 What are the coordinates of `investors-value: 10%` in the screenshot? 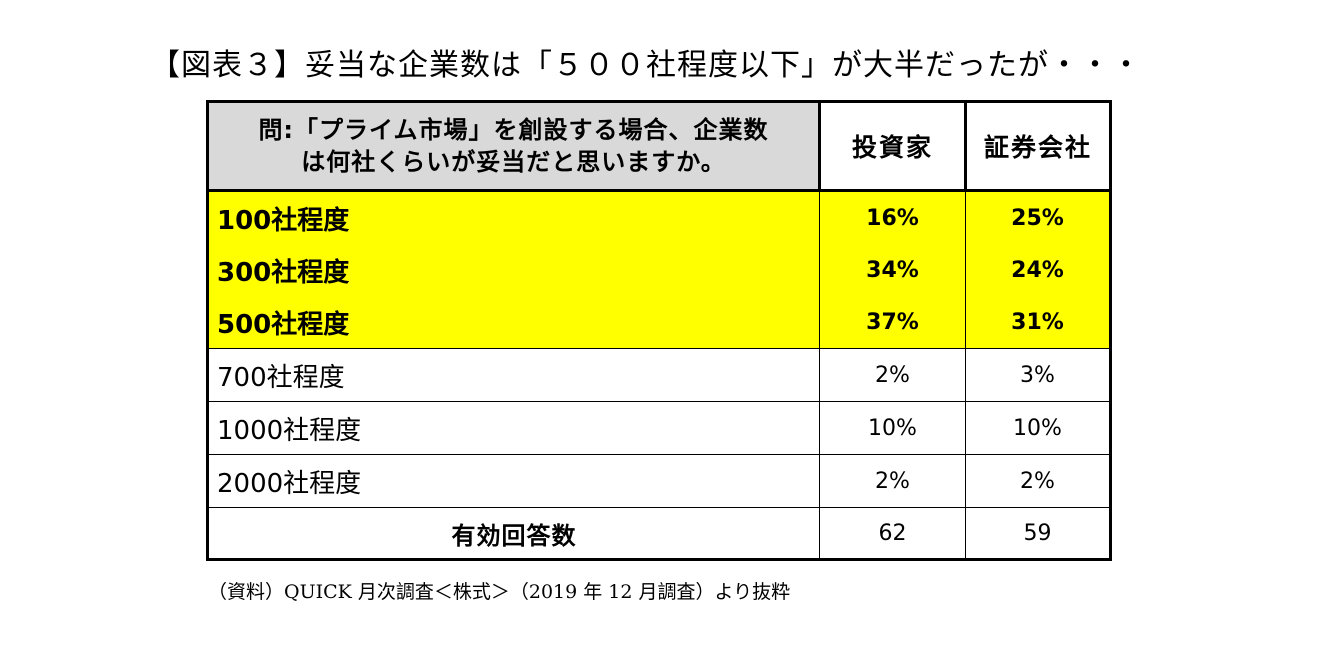 It's located at (892, 428).